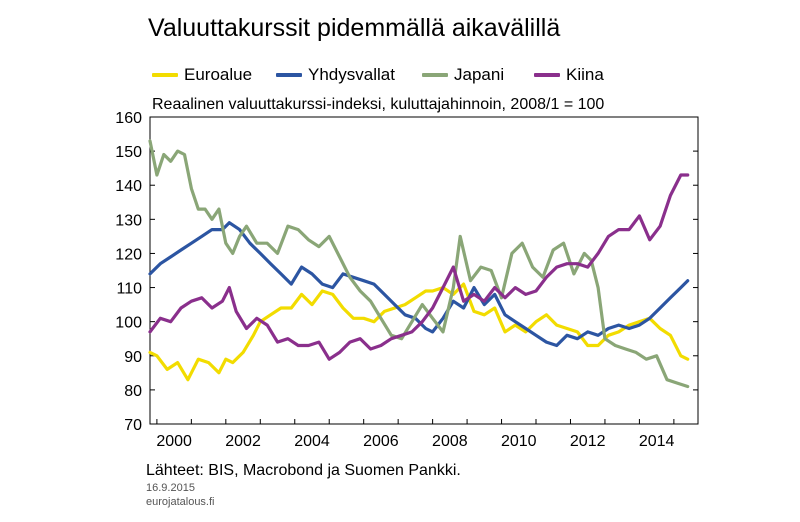  I want to click on y-tick-label: 150, so click(128, 152).